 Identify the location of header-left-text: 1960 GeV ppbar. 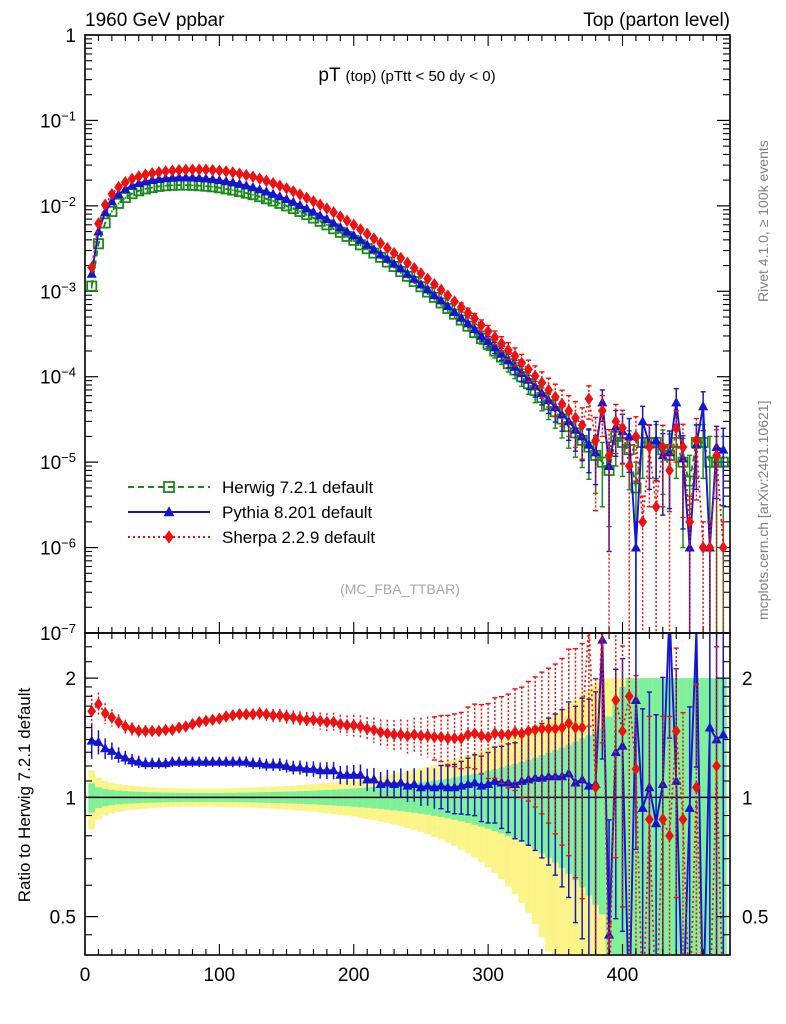
(155, 20).